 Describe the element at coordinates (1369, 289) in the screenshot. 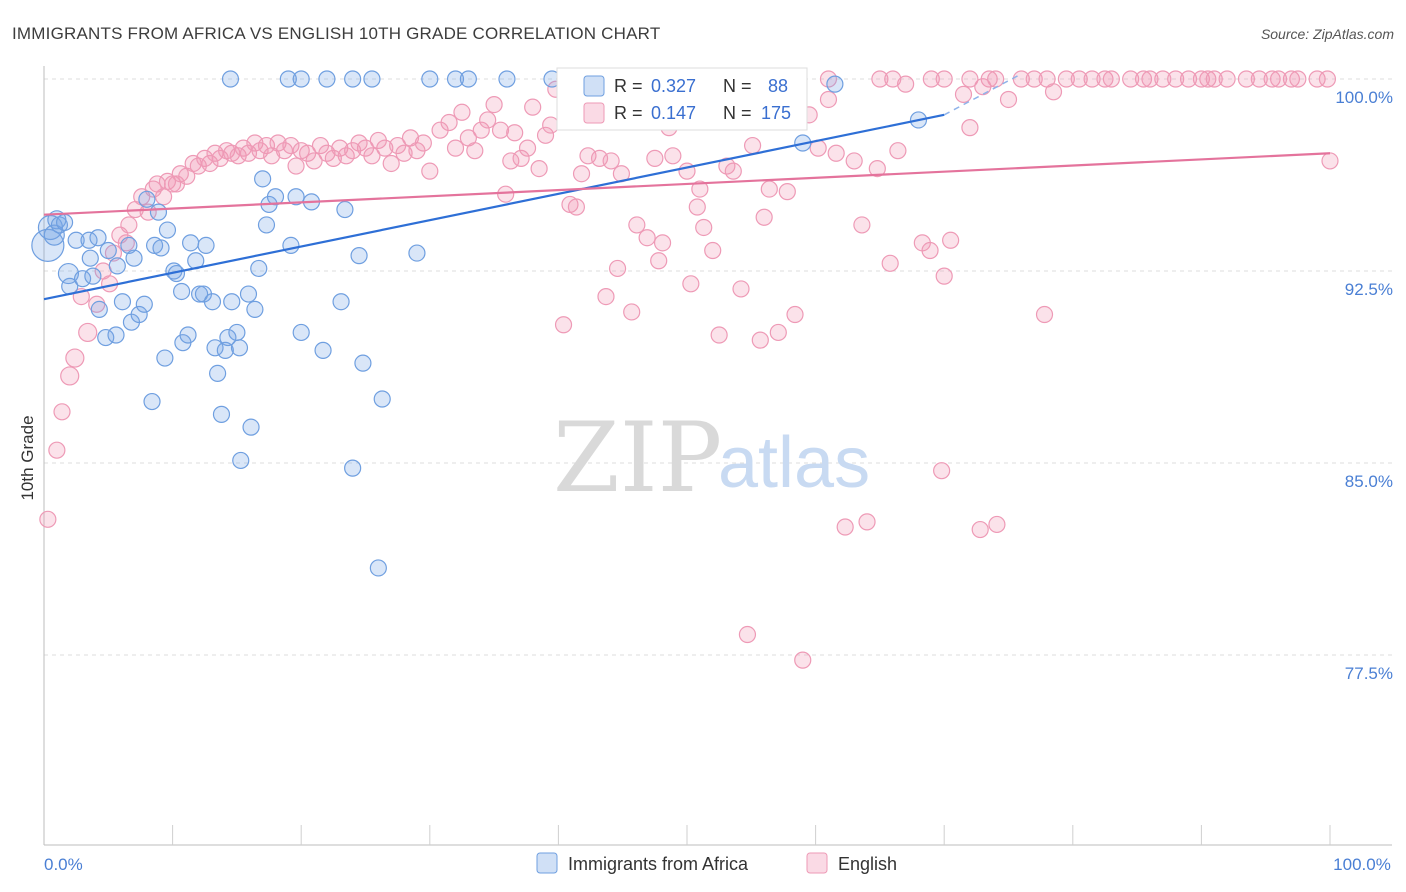

I see `y-tick-label: 92.5%` at that location.